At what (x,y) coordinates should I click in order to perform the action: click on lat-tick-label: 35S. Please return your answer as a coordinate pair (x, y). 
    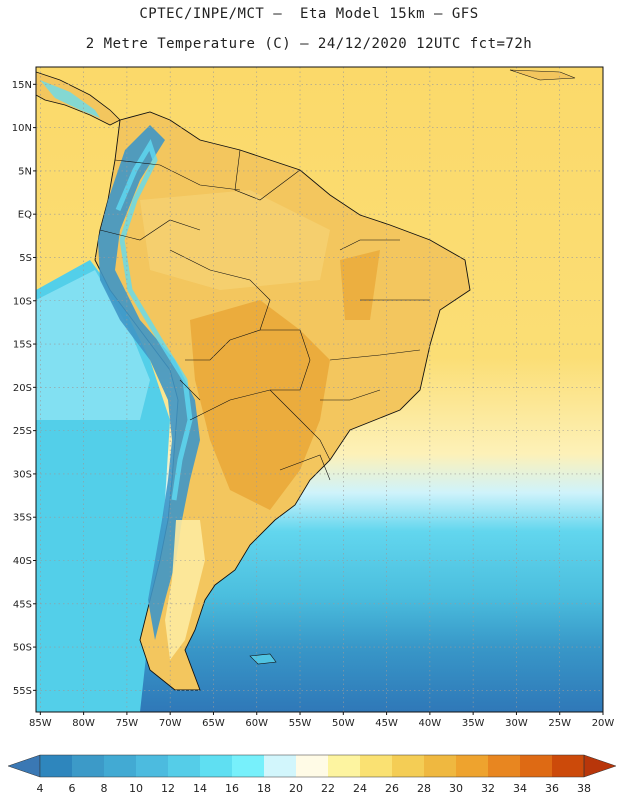
    Looking at the image, I should click on (22, 518).